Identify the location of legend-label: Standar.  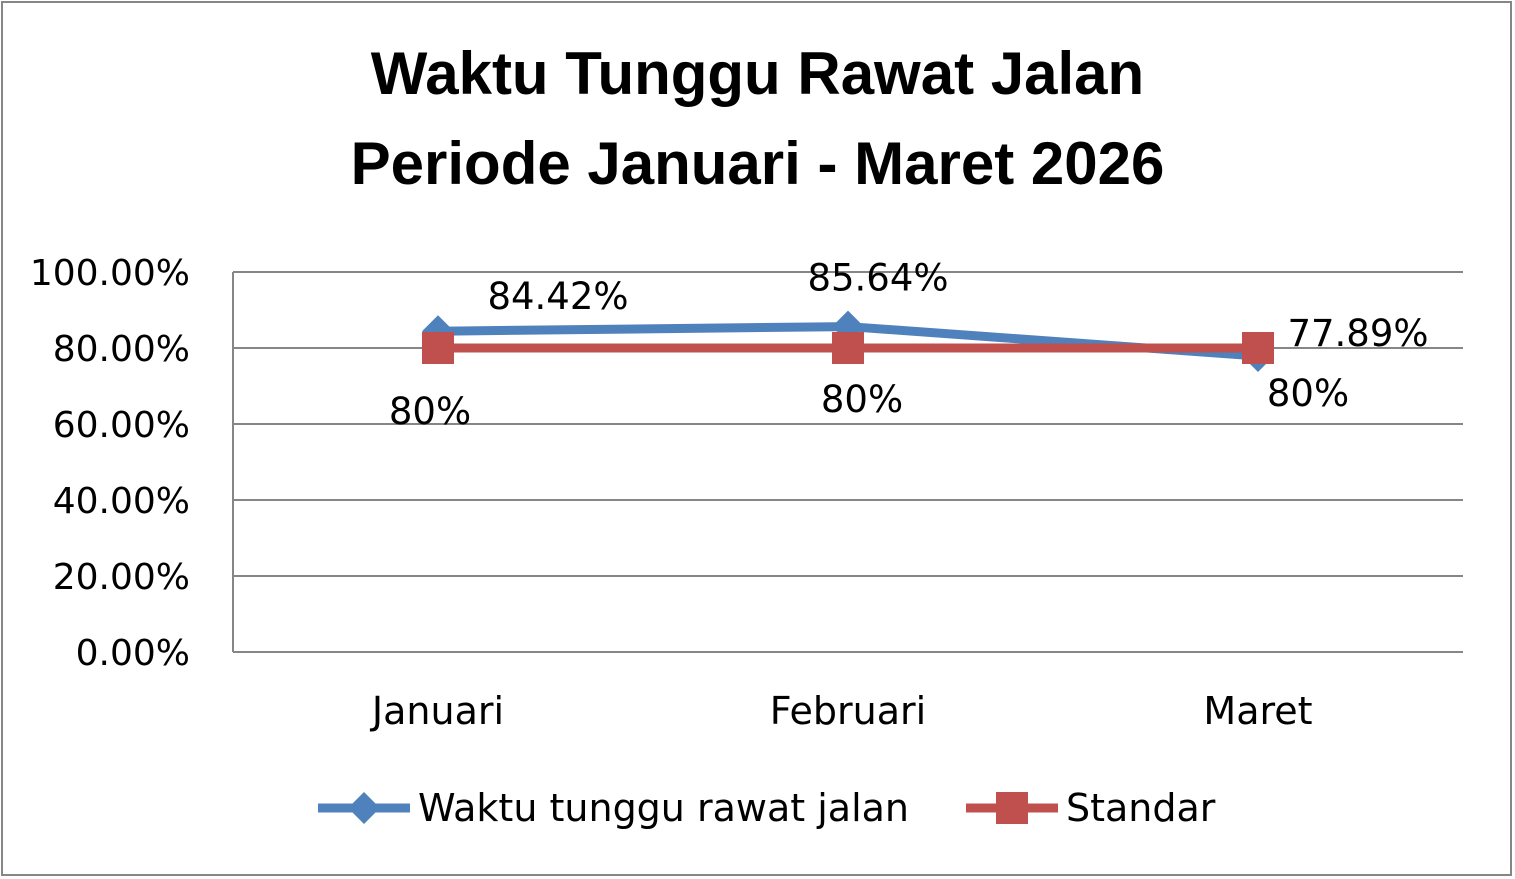
(1141, 808).